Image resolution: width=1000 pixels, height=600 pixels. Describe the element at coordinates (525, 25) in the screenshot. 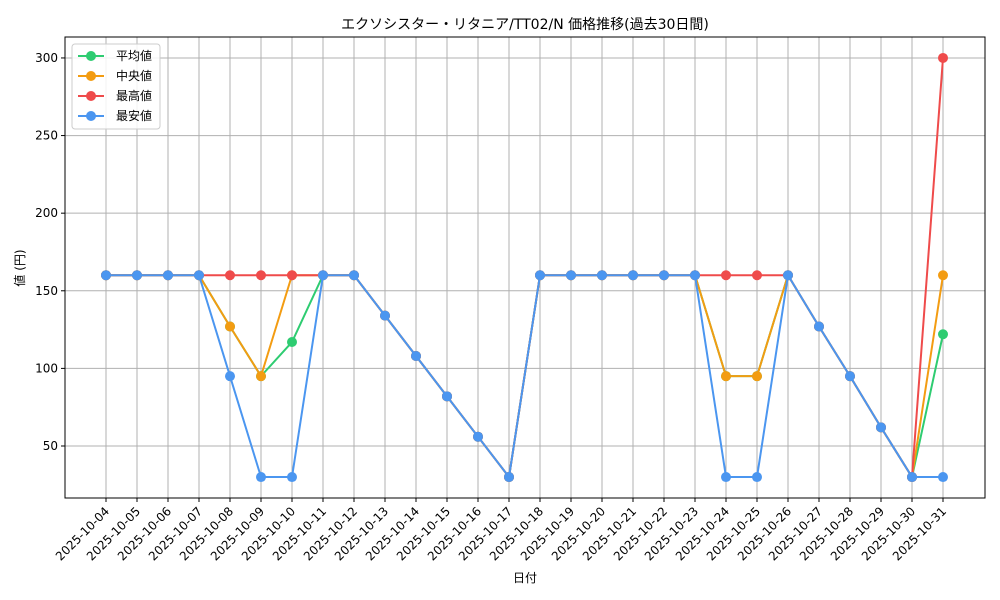

I see `chart-title: エクソシスター・リタニア/TT02/N 価格推移(過去30日間)` at that location.